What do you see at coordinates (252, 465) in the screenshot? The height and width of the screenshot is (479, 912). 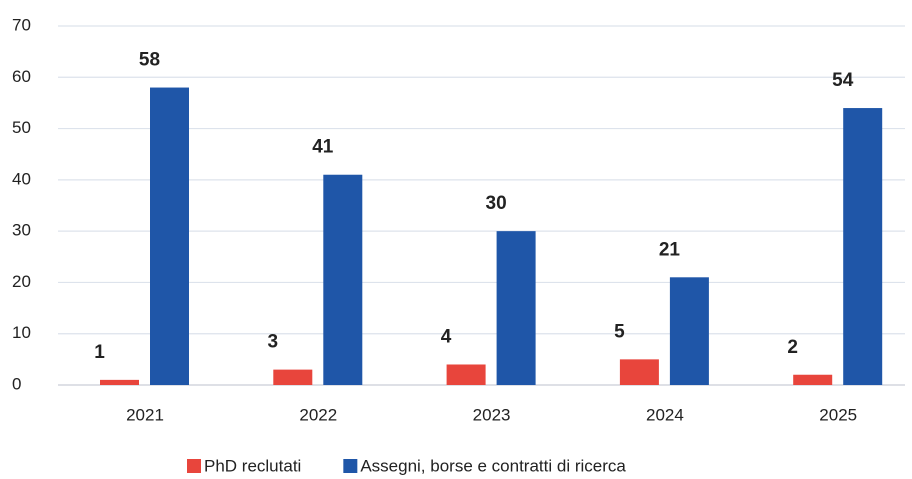 I see `legend-label: PhD reclutati` at bounding box center [252, 465].